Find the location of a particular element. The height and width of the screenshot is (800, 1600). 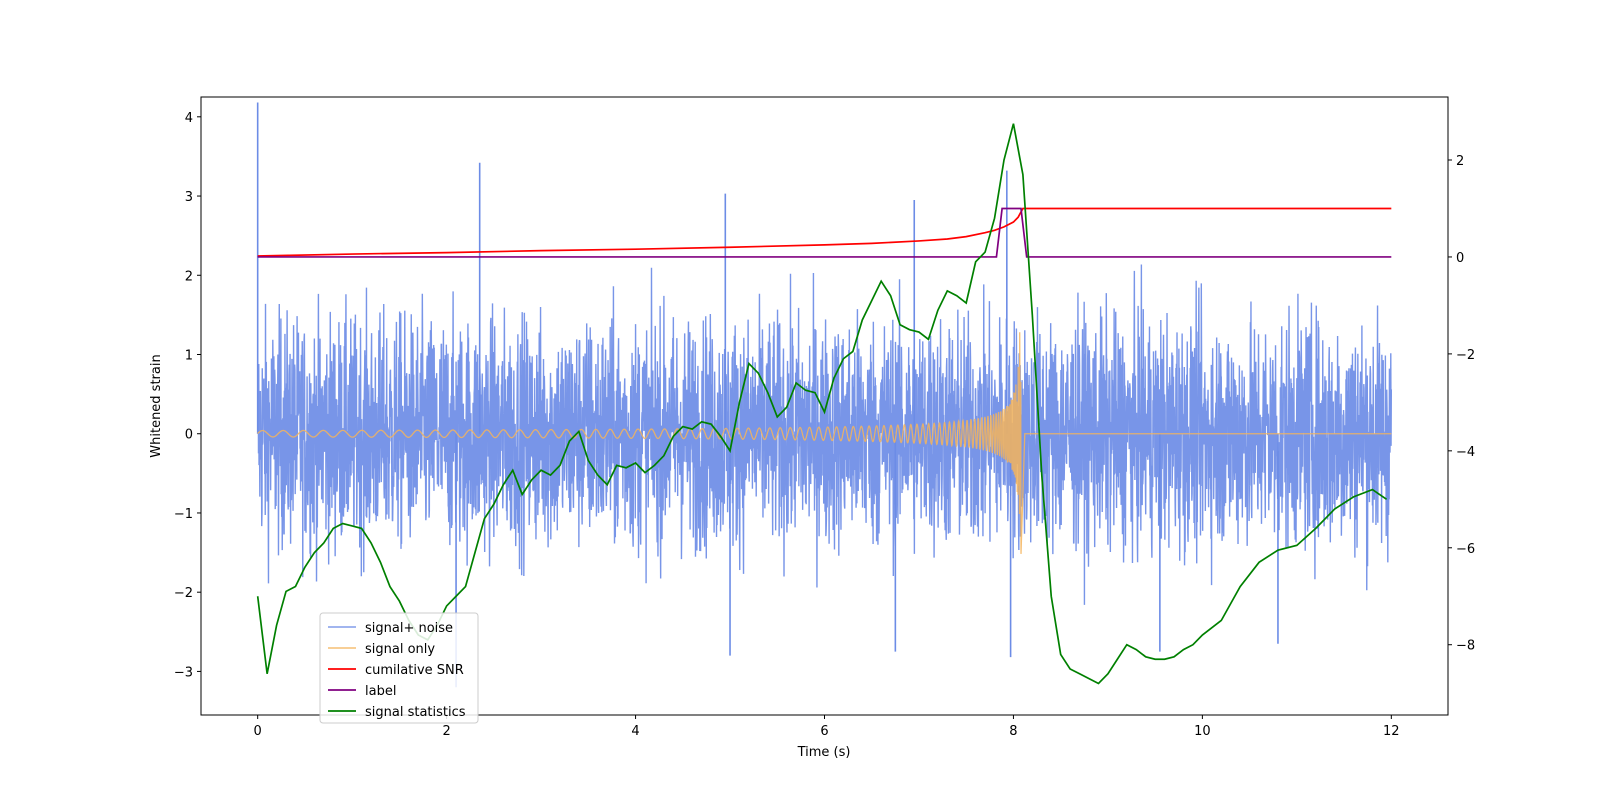

y-tick-label: 4 is located at coordinates (189, 118).